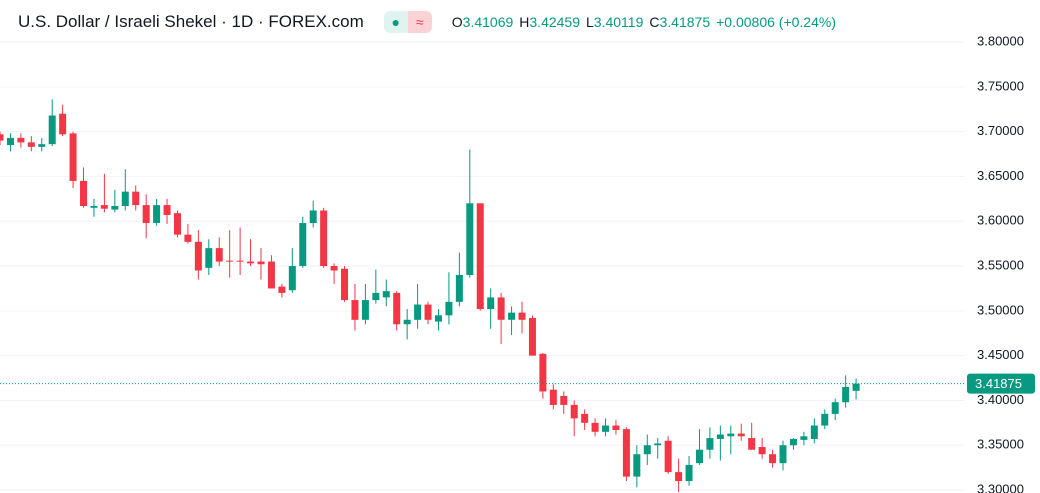 The image size is (1040, 493). What do you see at coordinates (457, 22) in the screenshot?
I see `ohlc-letter: O` at bounding box center [457, 22].